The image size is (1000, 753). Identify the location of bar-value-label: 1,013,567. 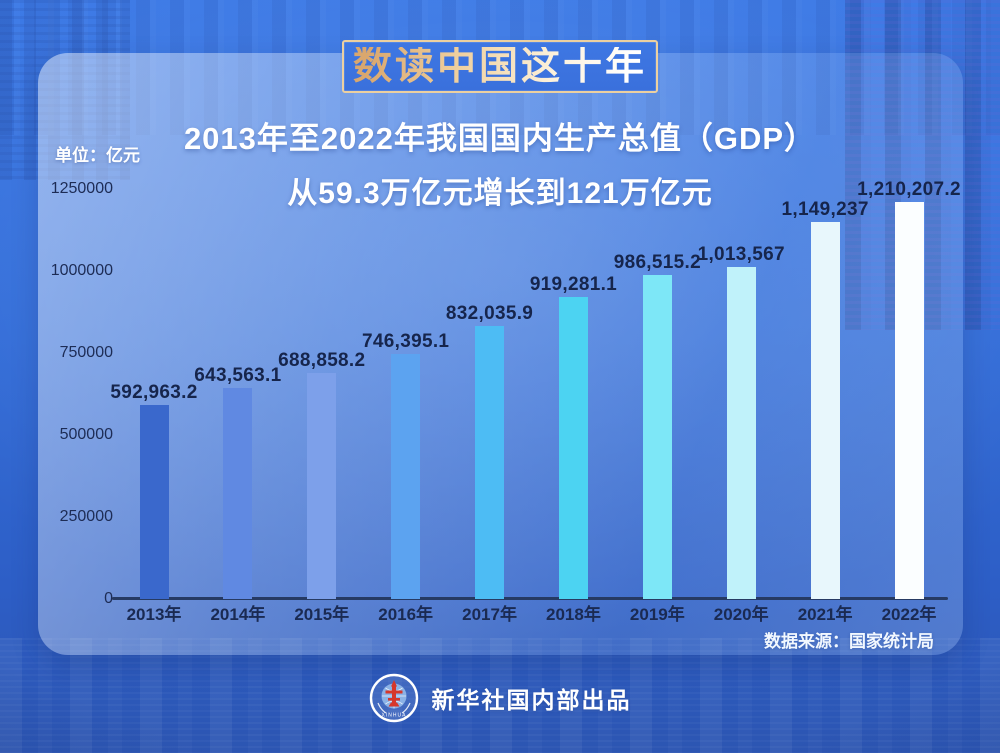
(741, 254).